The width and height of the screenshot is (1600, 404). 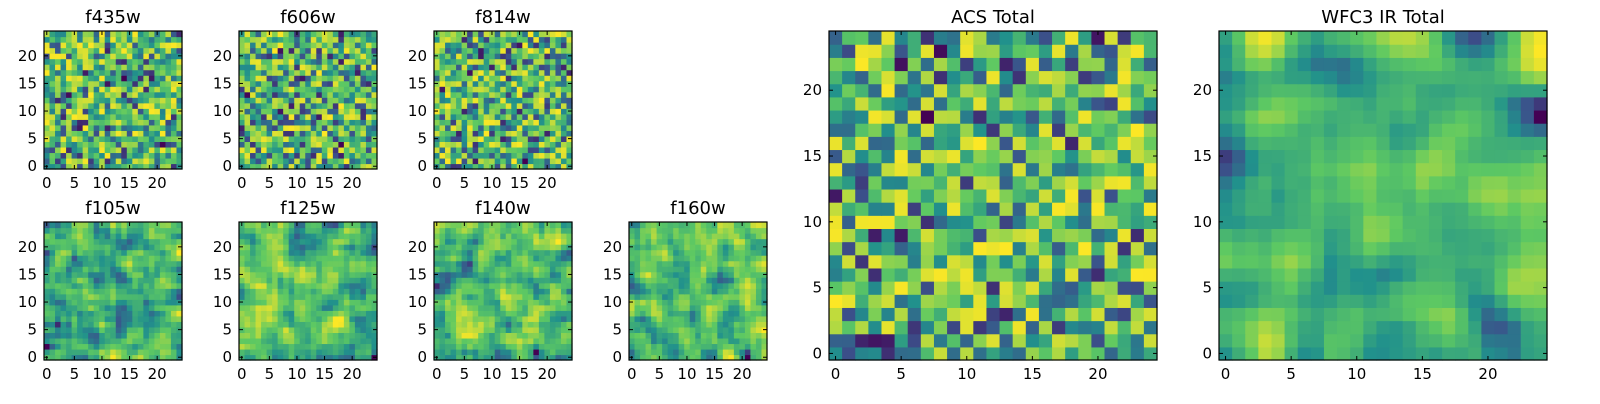 I want to click on y-tick-label: 5, so click(x=422, y=330).